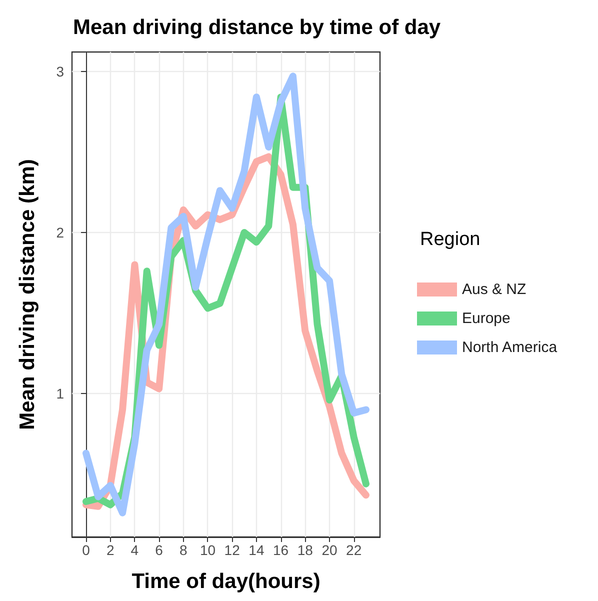 This screenshot has width=598, height=601. I want to click on x-tick-label: 10, so click(208, 550).